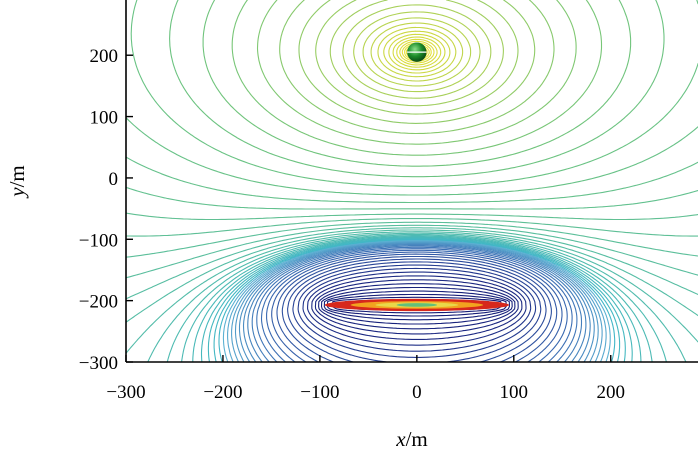  Describe the element at coordinates (104, 118) in the screenshot. I see `y-tick-label: 100` at that location.